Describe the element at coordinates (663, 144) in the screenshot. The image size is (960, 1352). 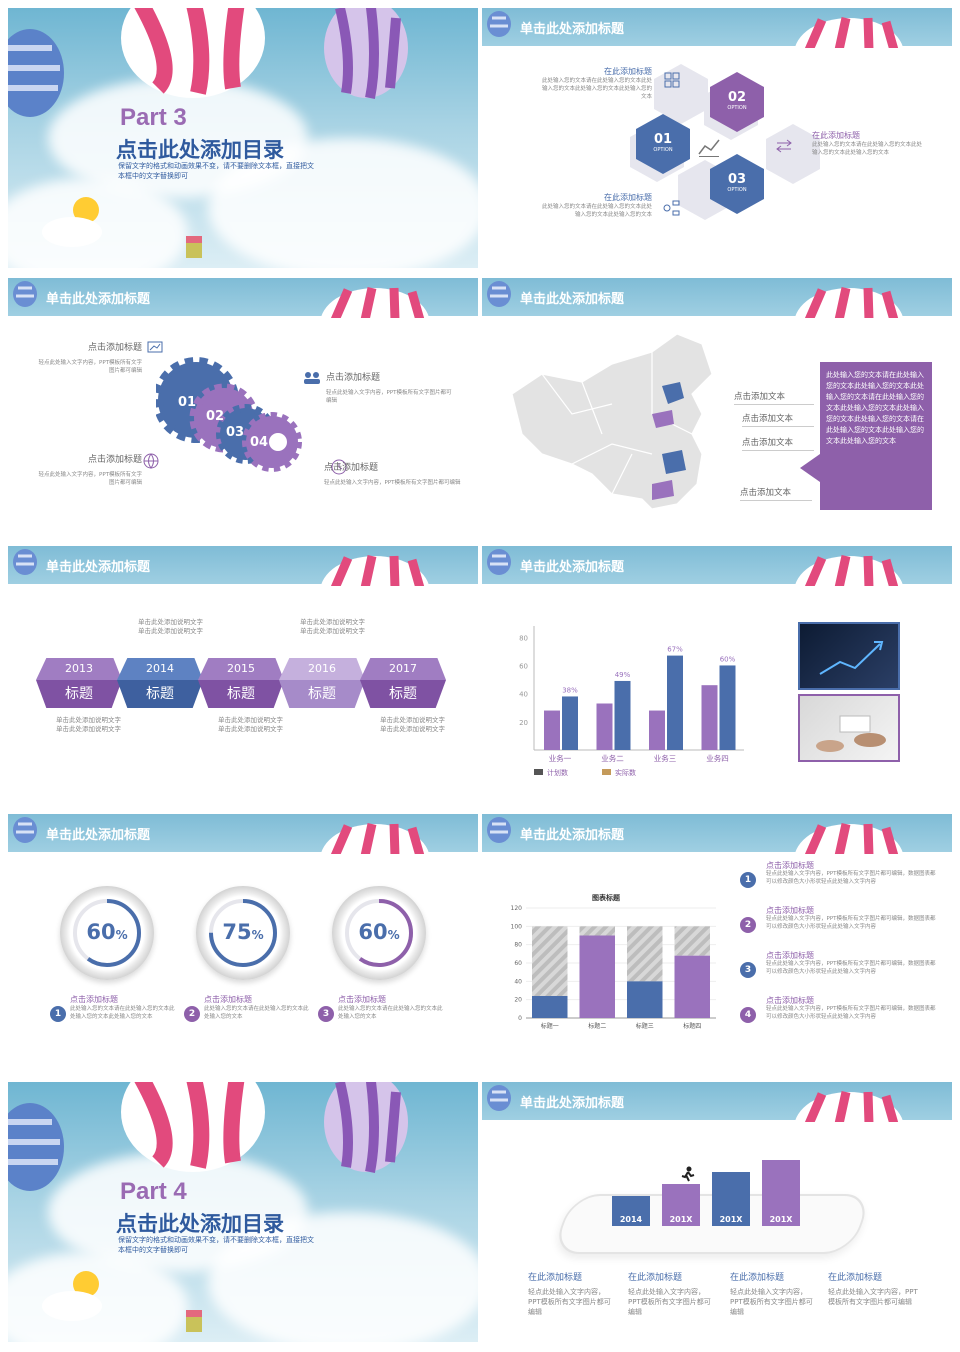
I see `hex-option-01: 01 OPTION` at that location.